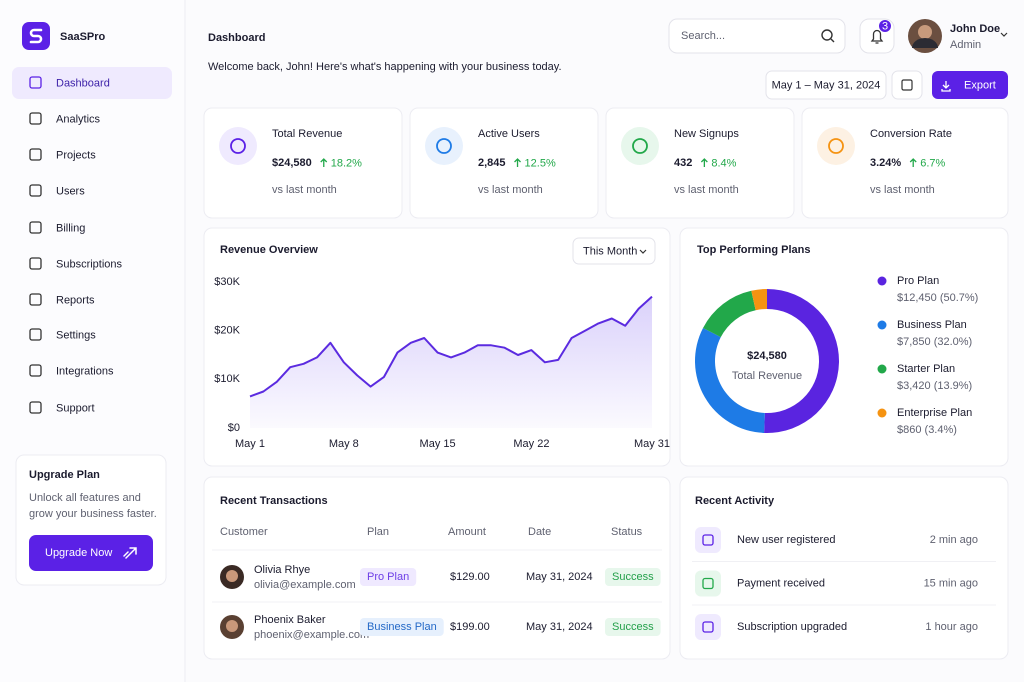 The width and height of the screenshot is (1024, 682). I want to click on activity-icon-bg, so click(708, 627).